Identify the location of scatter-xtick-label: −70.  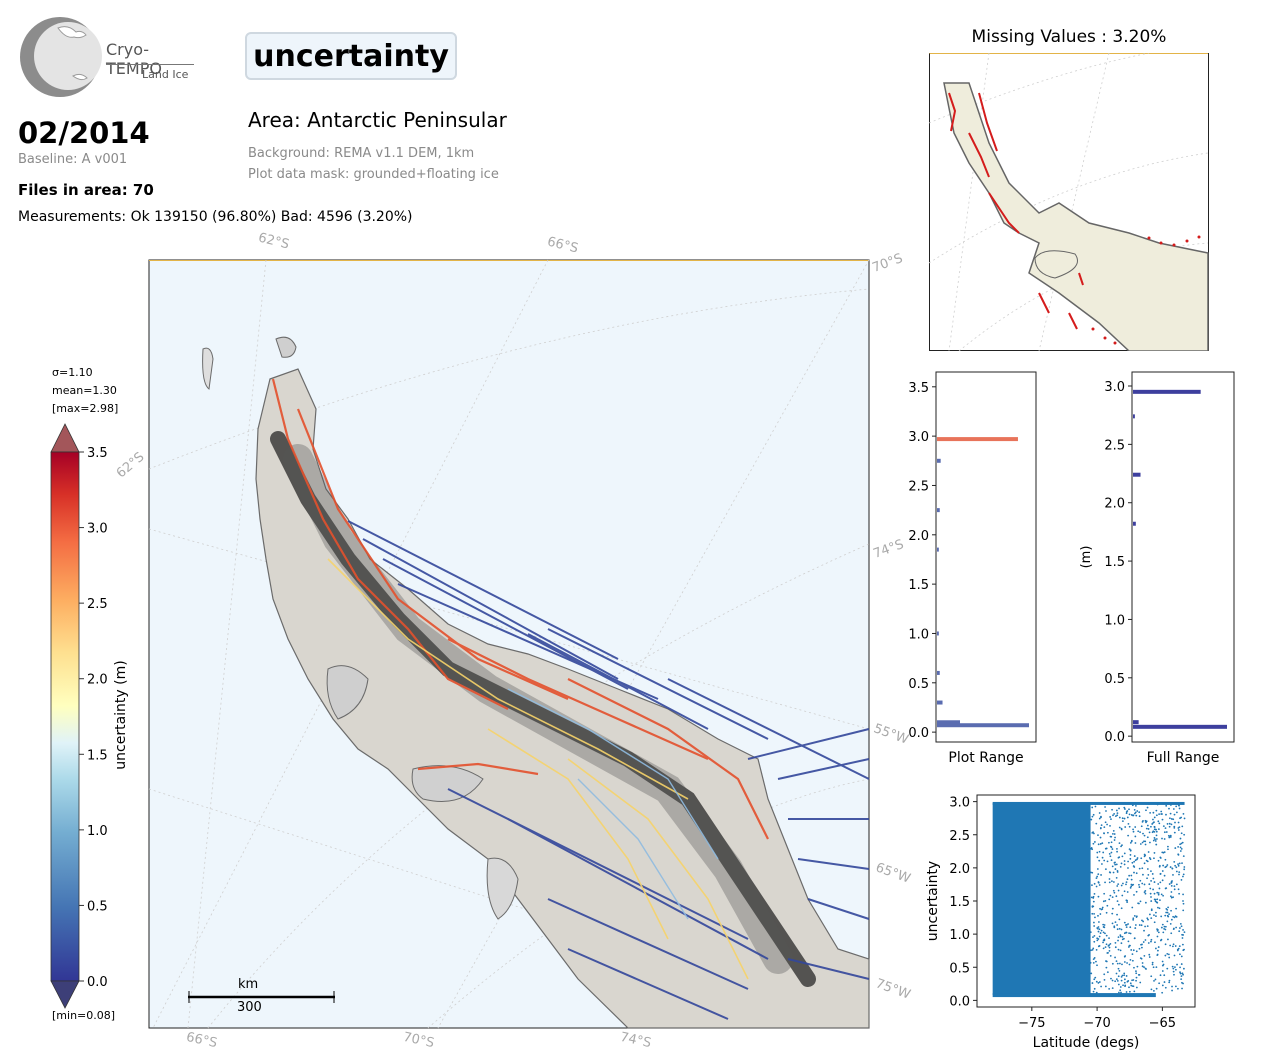
(1096, 1023).